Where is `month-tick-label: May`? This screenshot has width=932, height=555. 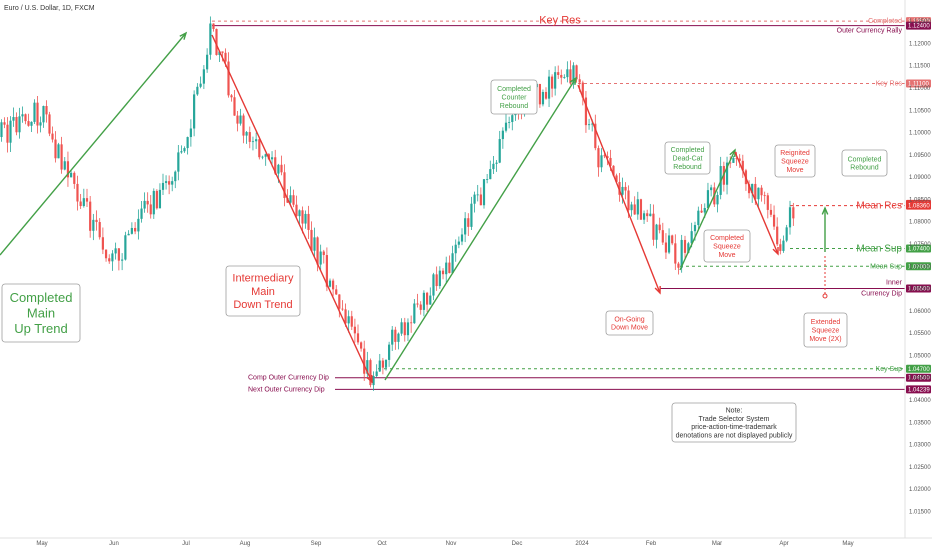
month-tick-label: May is located at coordinates (847, 544).